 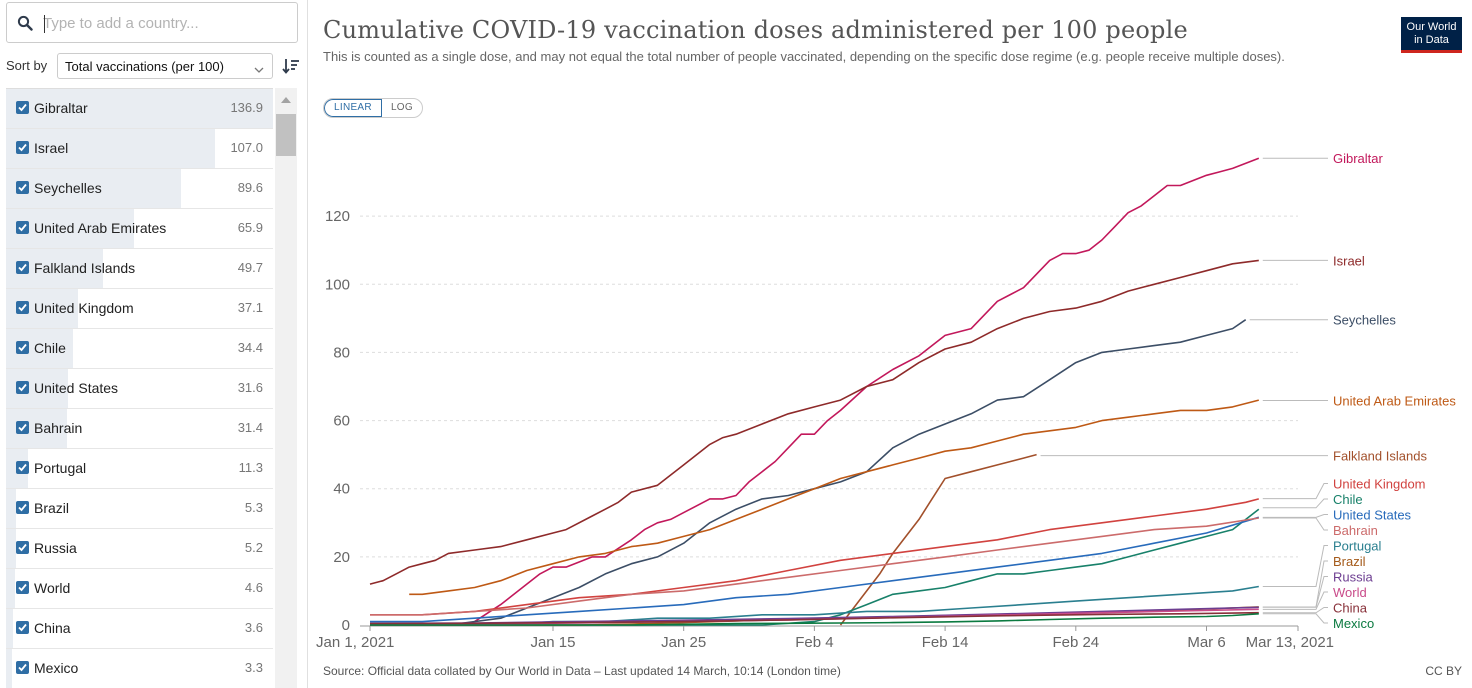 What do you see at coordinates (139, 469) in the screenshot?
I see `country-row: Portugal 11.3` at bounding box center [139, 469].